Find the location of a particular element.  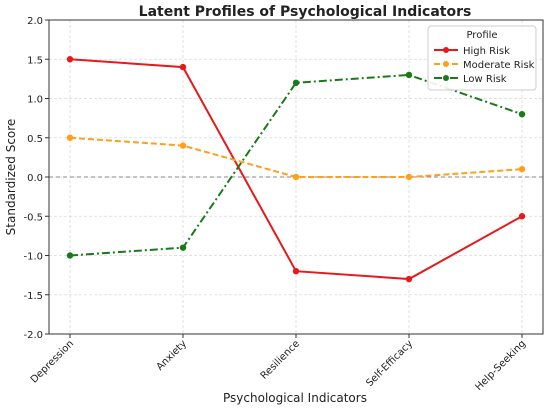

legend-label: Moderate Risk is located at coordinates (499, 65).